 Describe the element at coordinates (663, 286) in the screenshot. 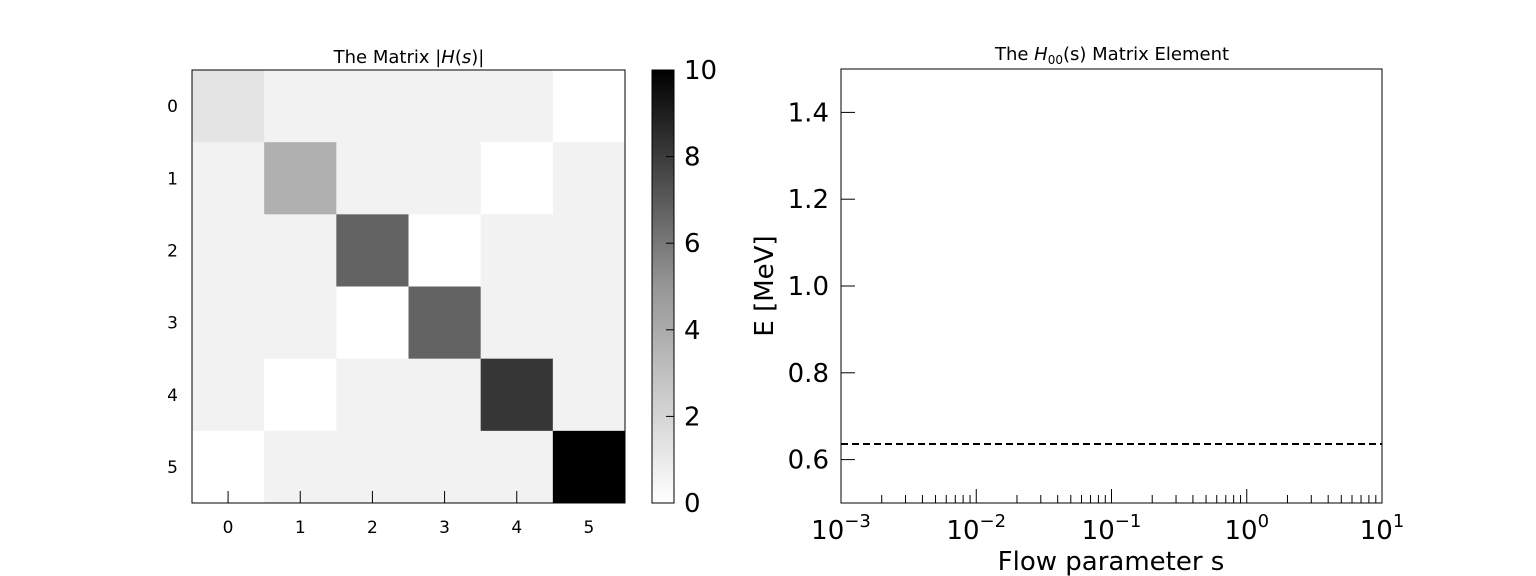

I see `colorbar-gradient` at that location.